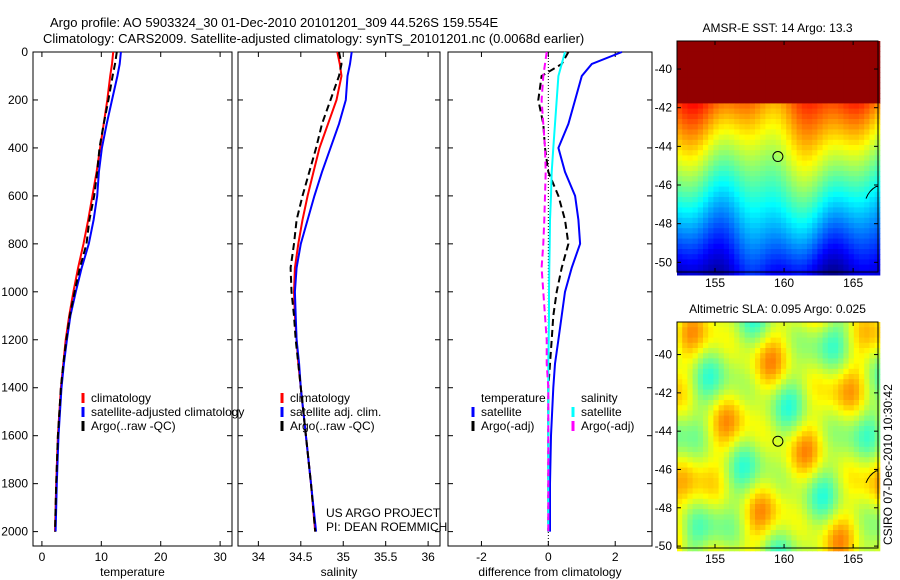  What do you see at coordinates (18, 196) in the screenshot?
I see `y-tick-label: 600` at bounding box center [18, 196].